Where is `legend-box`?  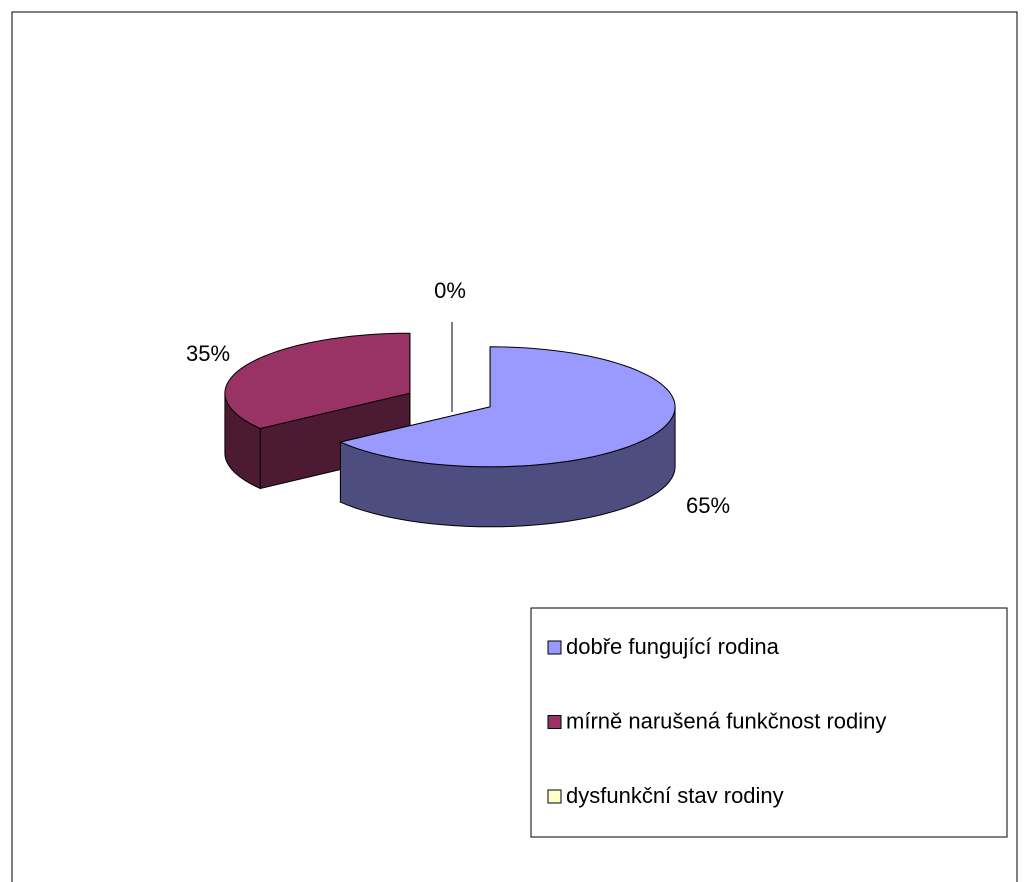
legend-box is located at coordinates (769, 722).